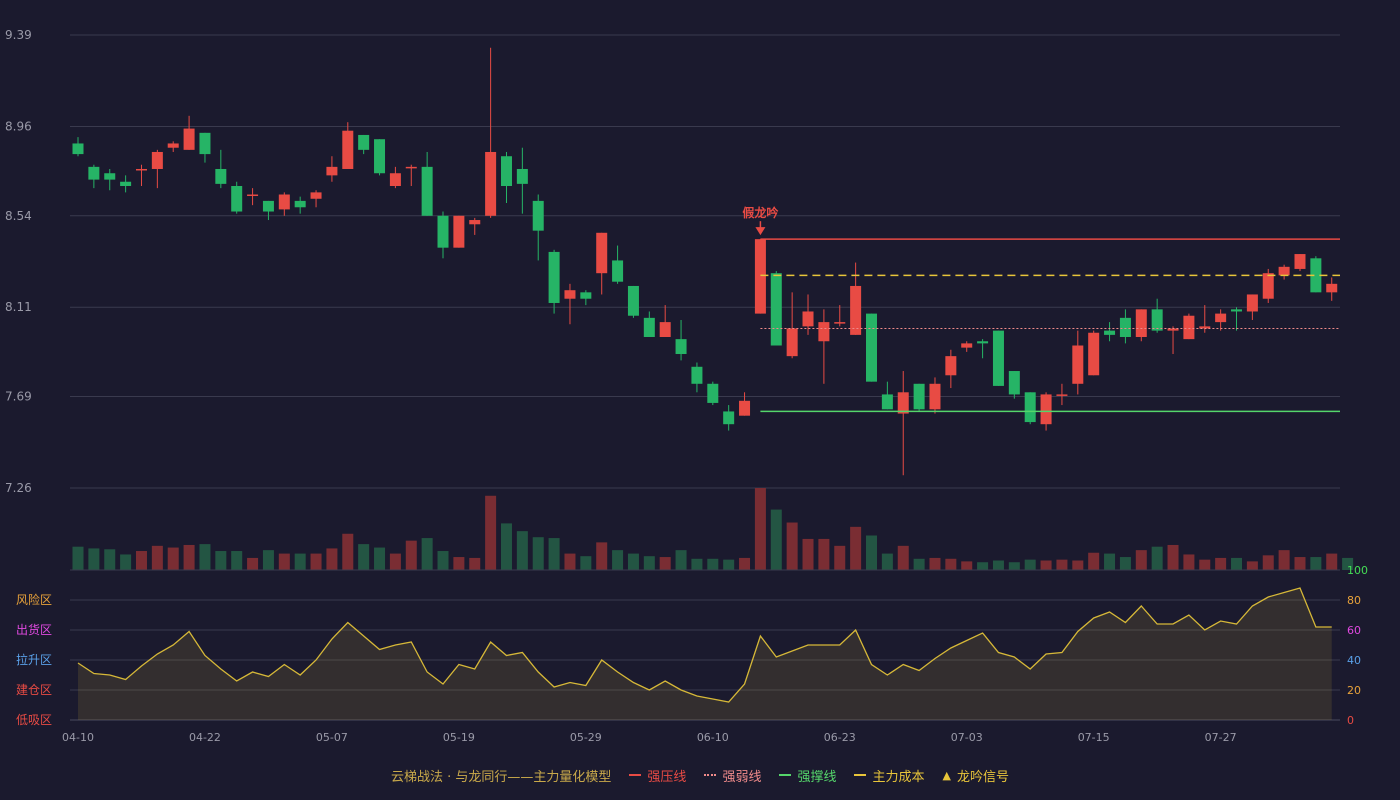  Describe the element at coordinates (817, 777) in the screenshot. I see `legend-label-support: 强撑线` at that location.